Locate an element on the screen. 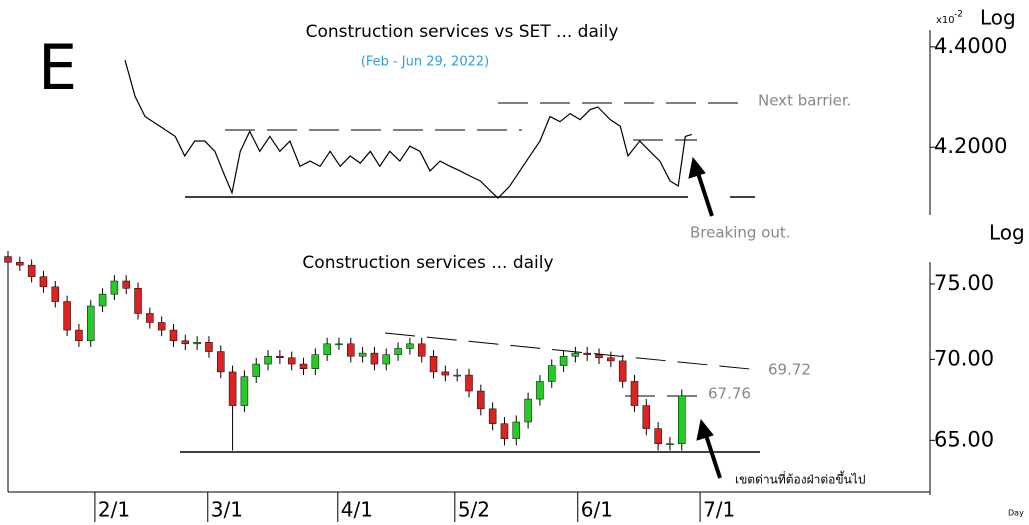  level-label: 69.72 is located at coordinates (789, 370).